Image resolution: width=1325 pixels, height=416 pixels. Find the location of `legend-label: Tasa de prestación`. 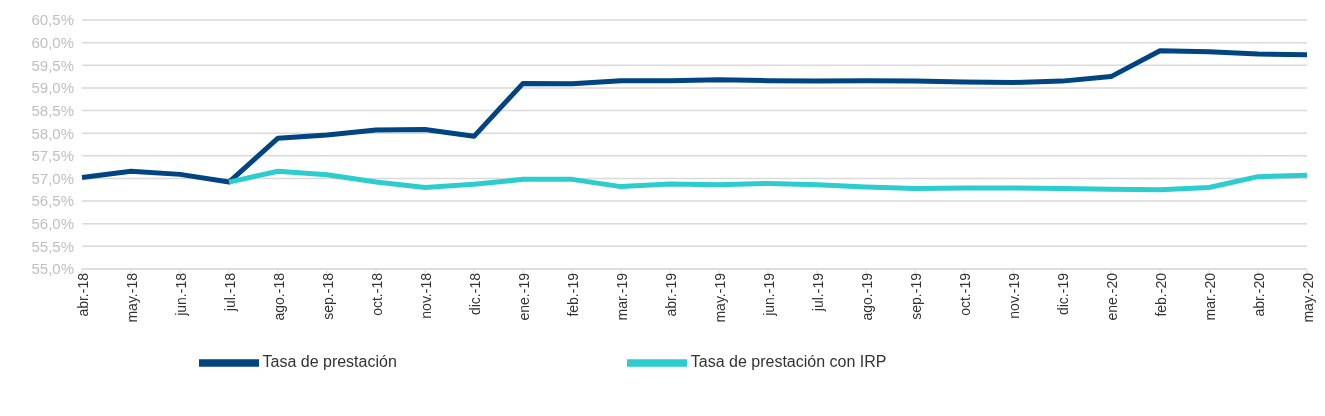

legend-label: Tasa de prestación is located at coordinates (329, 362).